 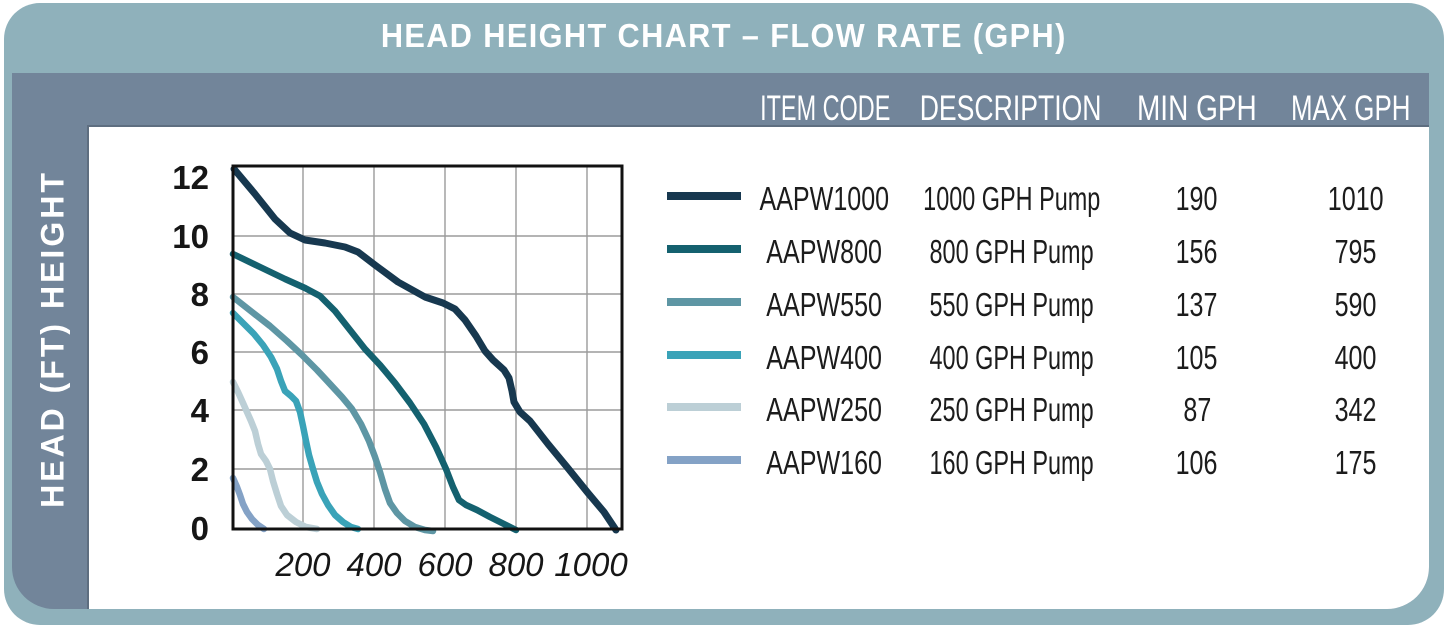 What do you see at coordinates (200, 294) in the screenshot?
I see `svg-text: 8` at bounding box center [200, 294].